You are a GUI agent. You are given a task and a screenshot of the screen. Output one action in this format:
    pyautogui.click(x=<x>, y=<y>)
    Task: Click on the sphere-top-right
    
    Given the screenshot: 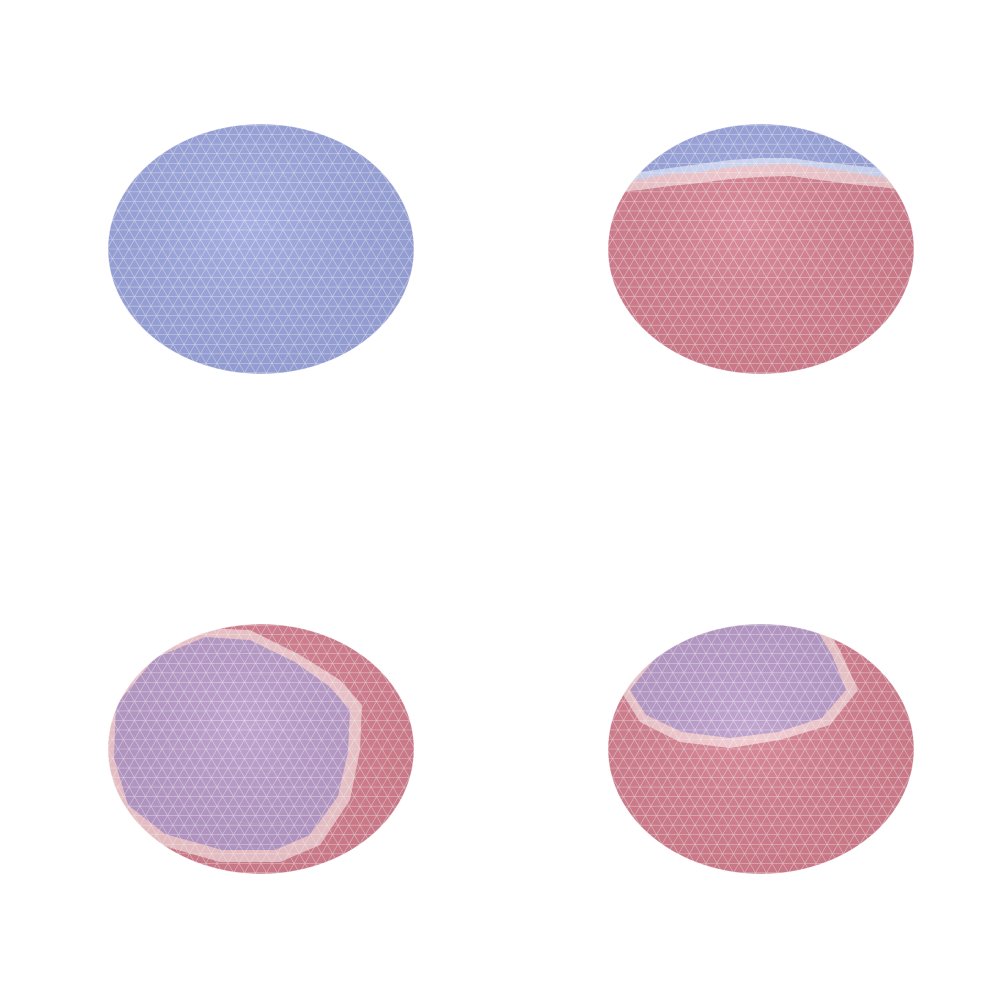 What is the action you would take?
    pyautogui.click(x=761, y=249)
    